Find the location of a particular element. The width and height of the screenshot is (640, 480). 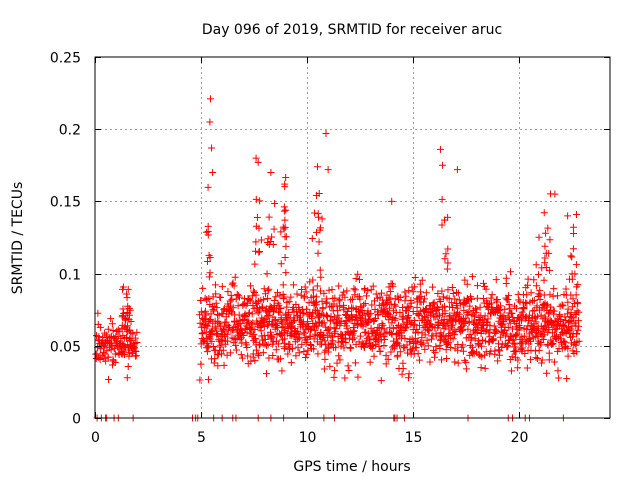

x-axis-label: GPS time / hours is located at coordinates (351, 467).